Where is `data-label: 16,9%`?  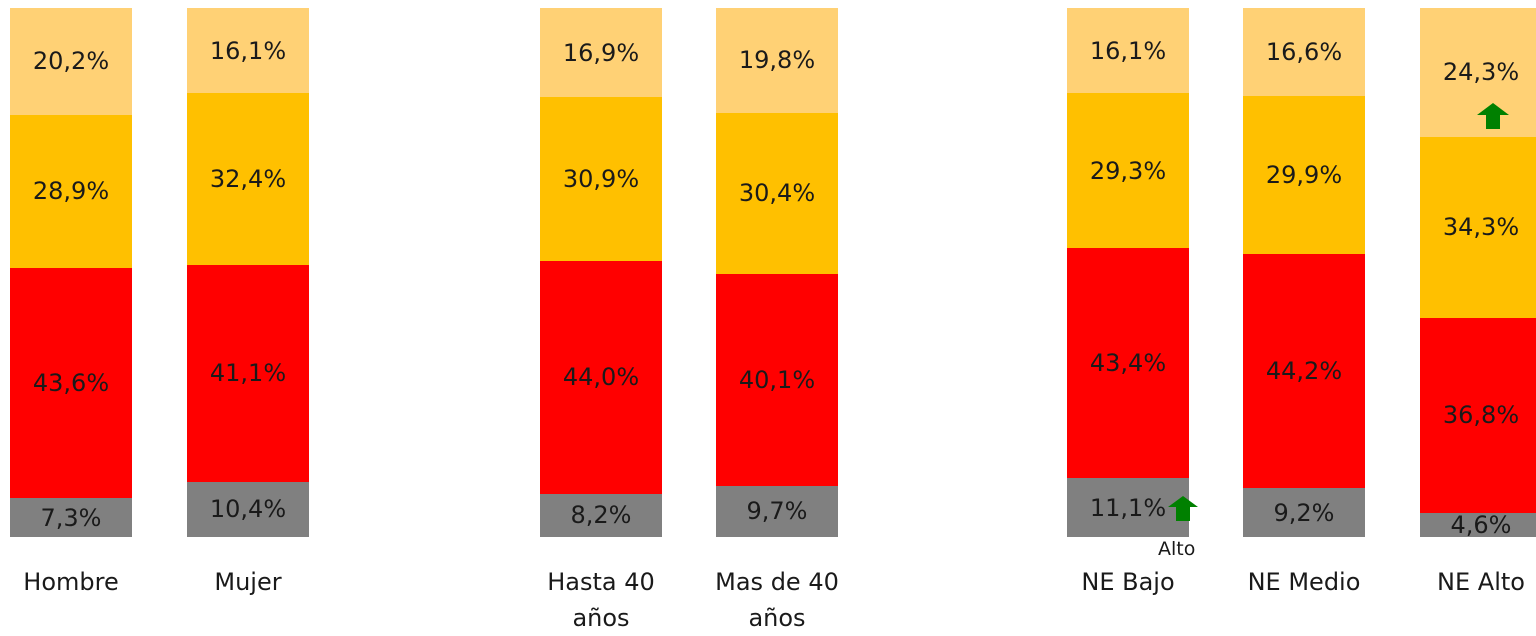 data-label: 16,9% is located at coordinates (601, 52).